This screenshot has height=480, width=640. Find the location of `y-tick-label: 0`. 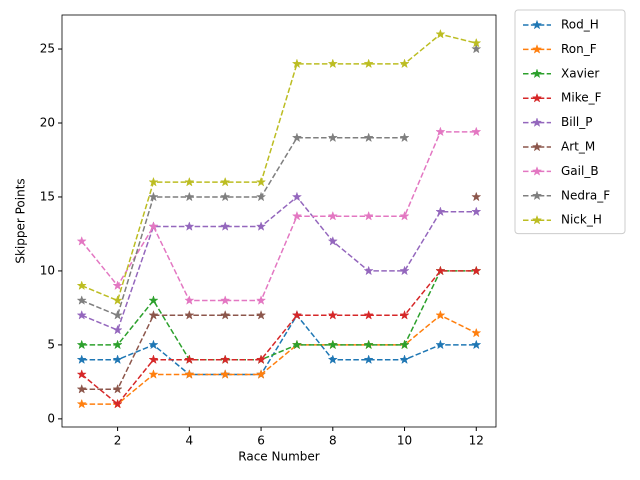

y-tick-label: 0 is located at coordinates (51, 418).